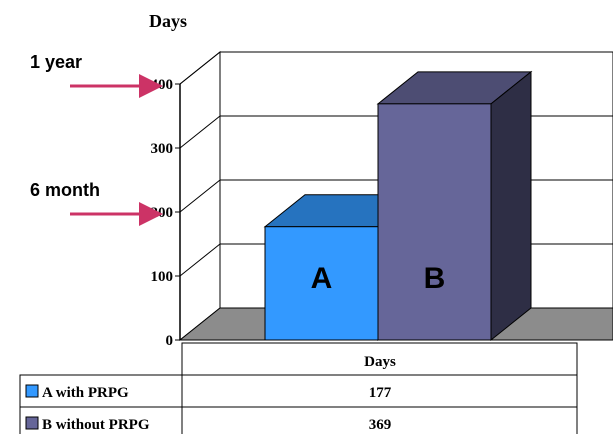 The height and width of the screenshot is (439, 613). I want to click on table-row-label: A with PRPG, so click(85, 393).